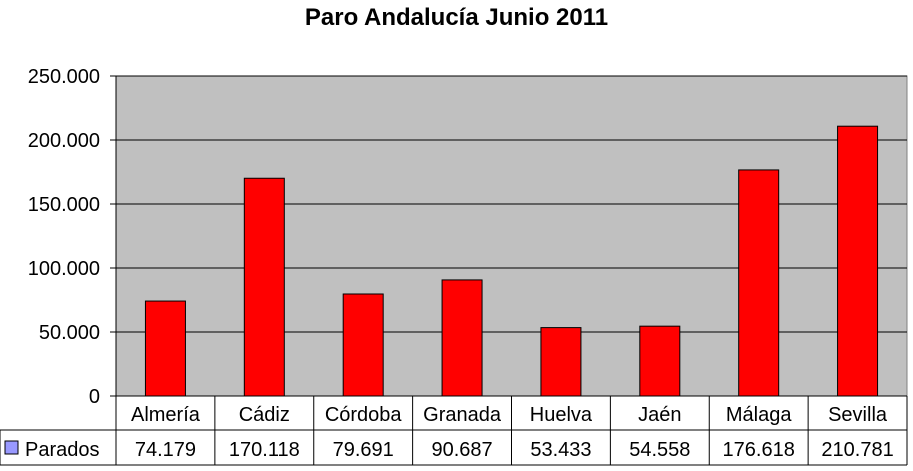 The image size is (913, 471). Describe the element at coordinates (364, 415) in the screenshot. I see `x-category-label: Córdoba` at that location.